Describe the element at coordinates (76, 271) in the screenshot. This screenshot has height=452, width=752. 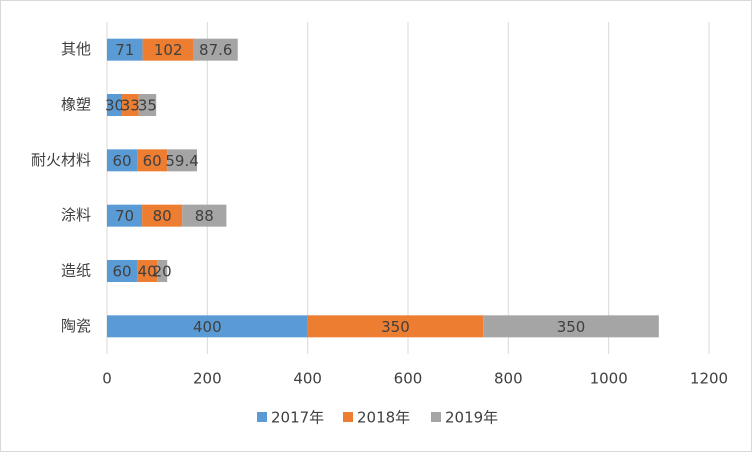
I see `y-tick-label: 造纸` at that location.